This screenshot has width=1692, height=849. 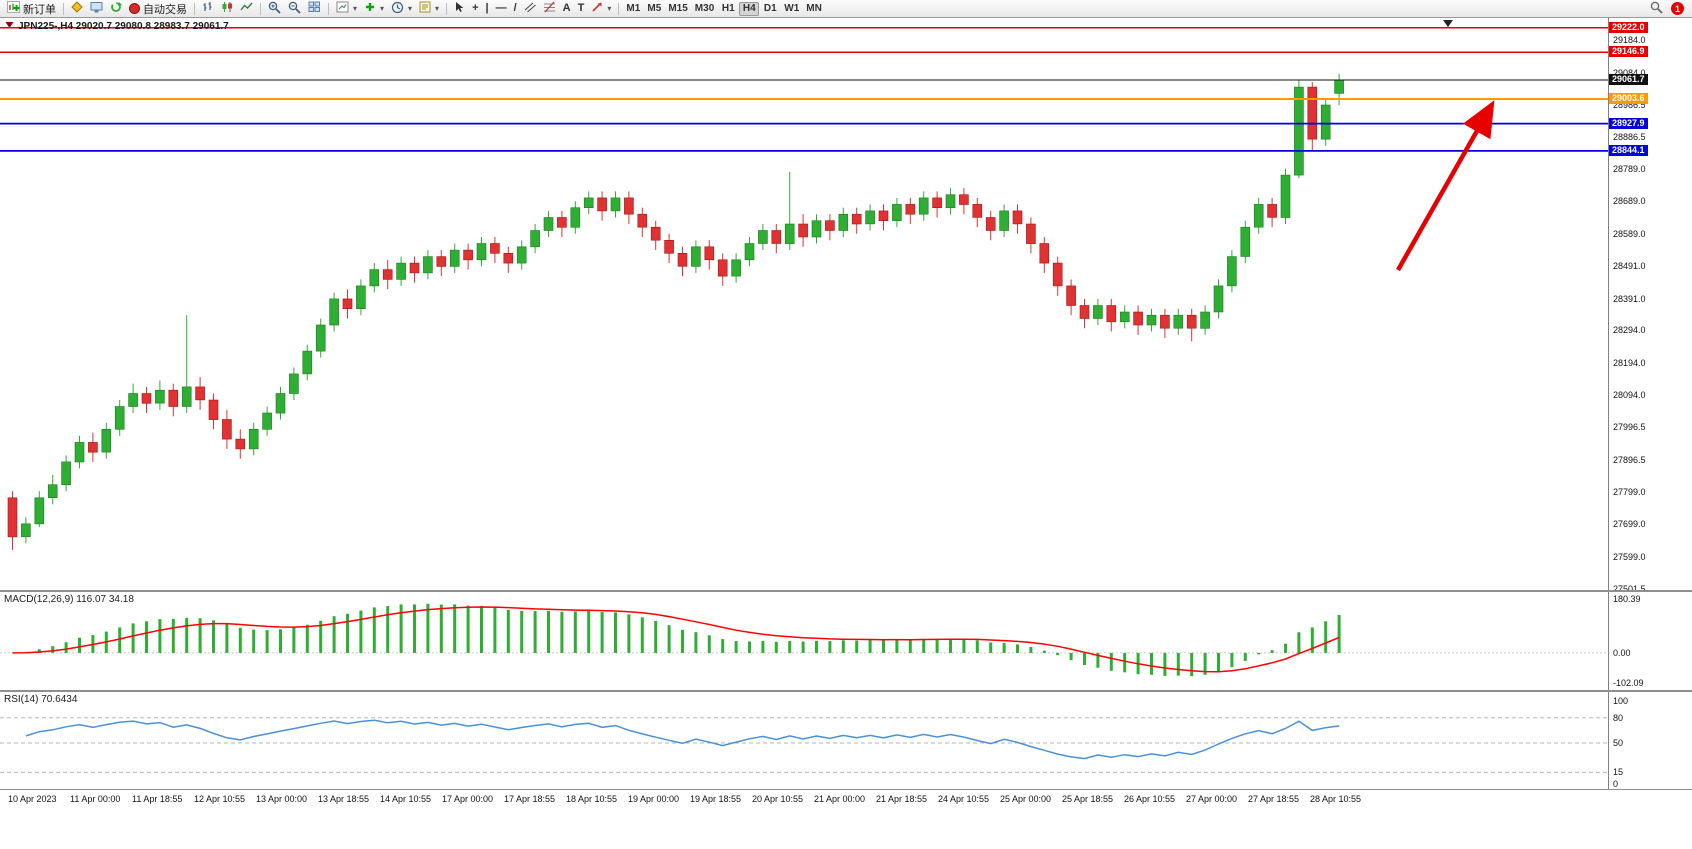 I want to click on search-icon, so click(x=1656, y=9).